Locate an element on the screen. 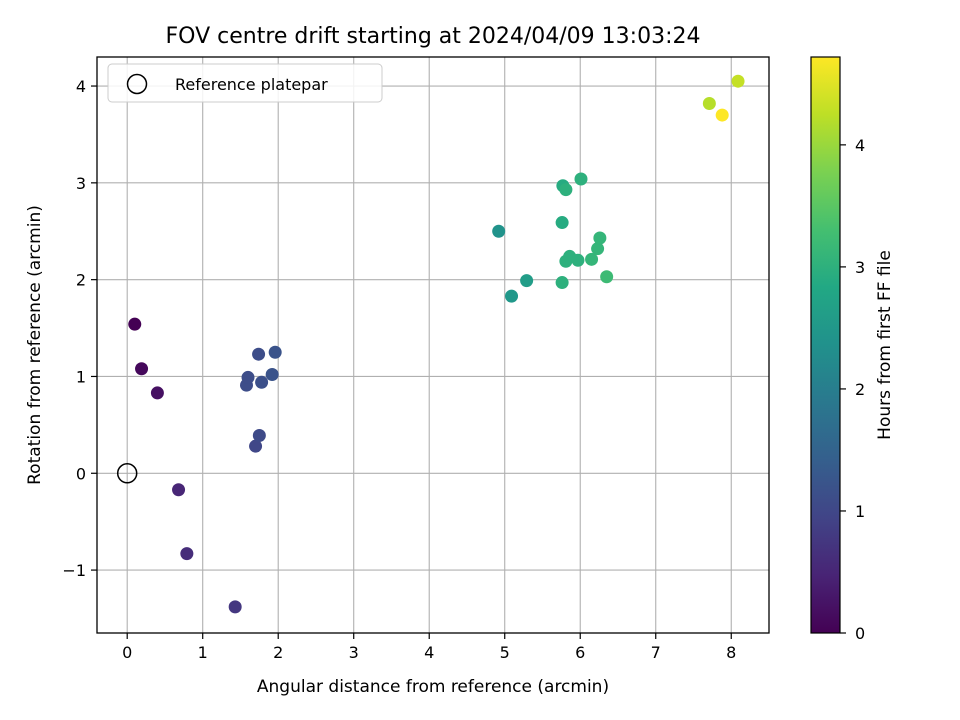 The width and height of the screenshot is (960, 720). y-tick-label: 2 is located at coordinates (81, 280).